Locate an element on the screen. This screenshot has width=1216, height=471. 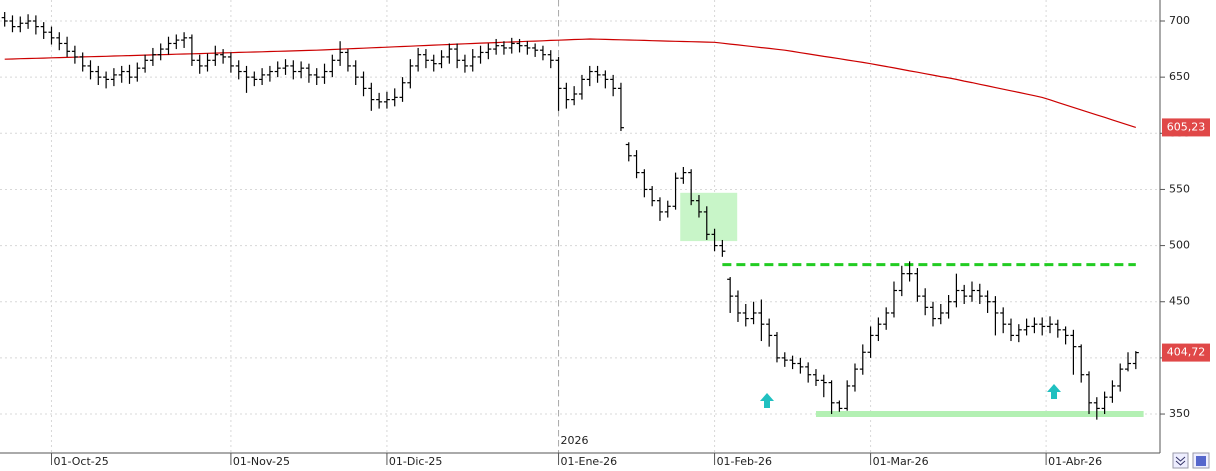
y-tick-label: 500 is located at coordinates (1179, 245).